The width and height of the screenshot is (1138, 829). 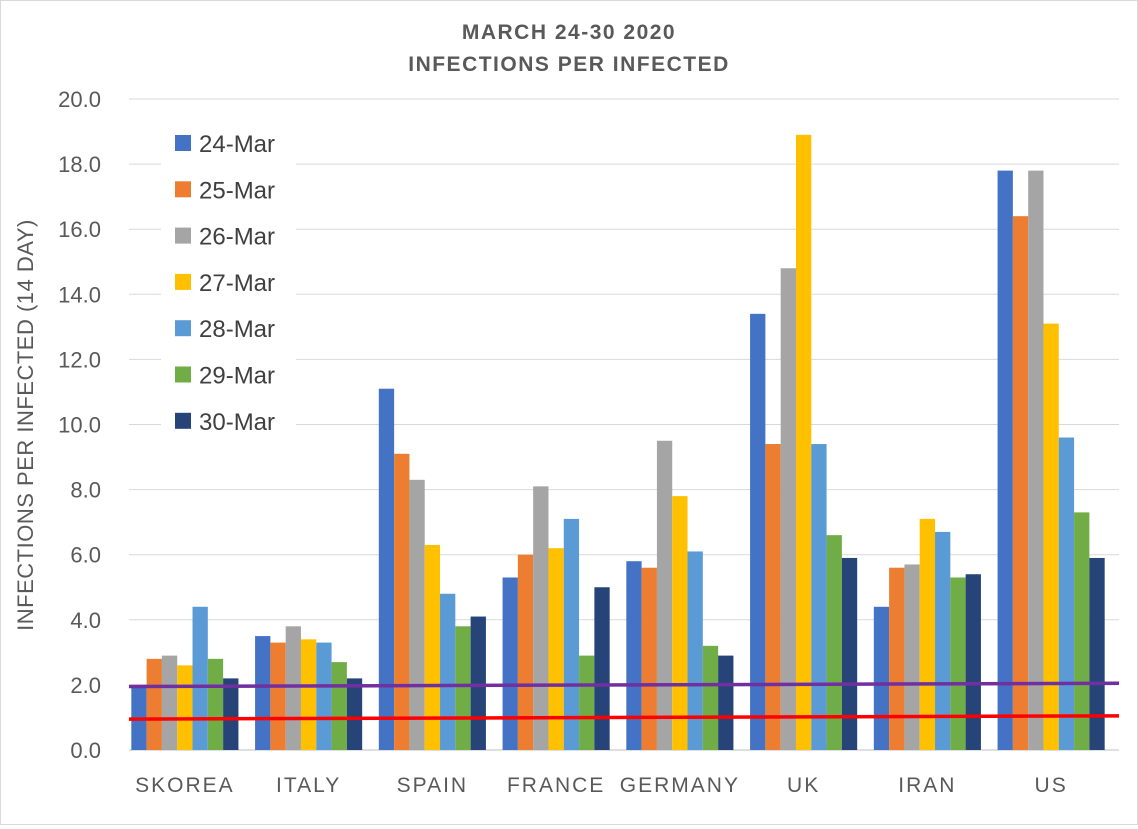 What do you see at coordinates (649, 658) in the screenshot?
I see `bar-germany-25-mar` at bounding box center [649, 658].